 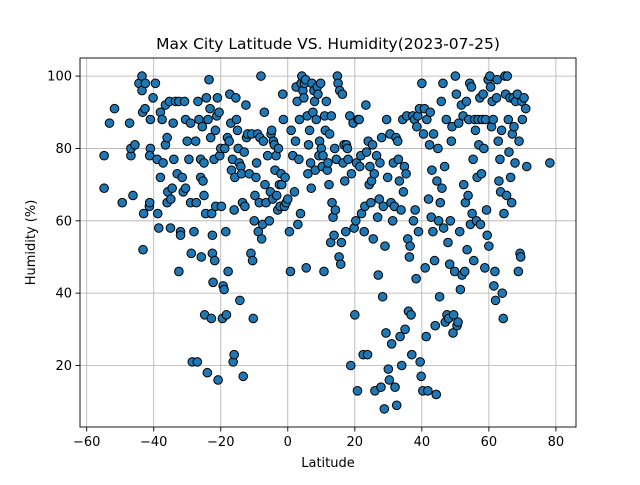 I want to click on y-tick-label: 60, so click(x=63, y=221).